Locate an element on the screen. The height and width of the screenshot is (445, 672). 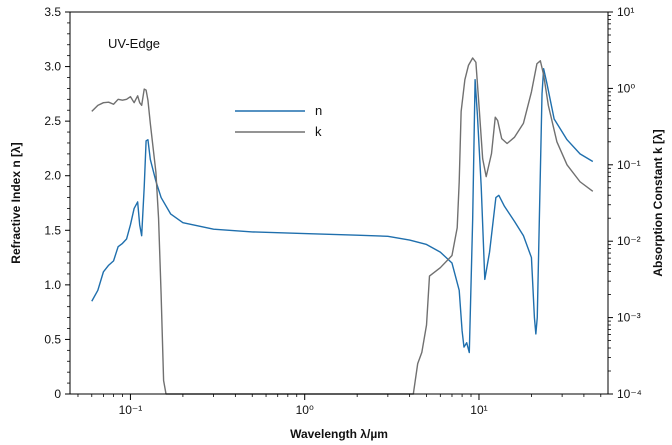
y-left-tick-label: 0.5 is located at coordinates (52, 339).